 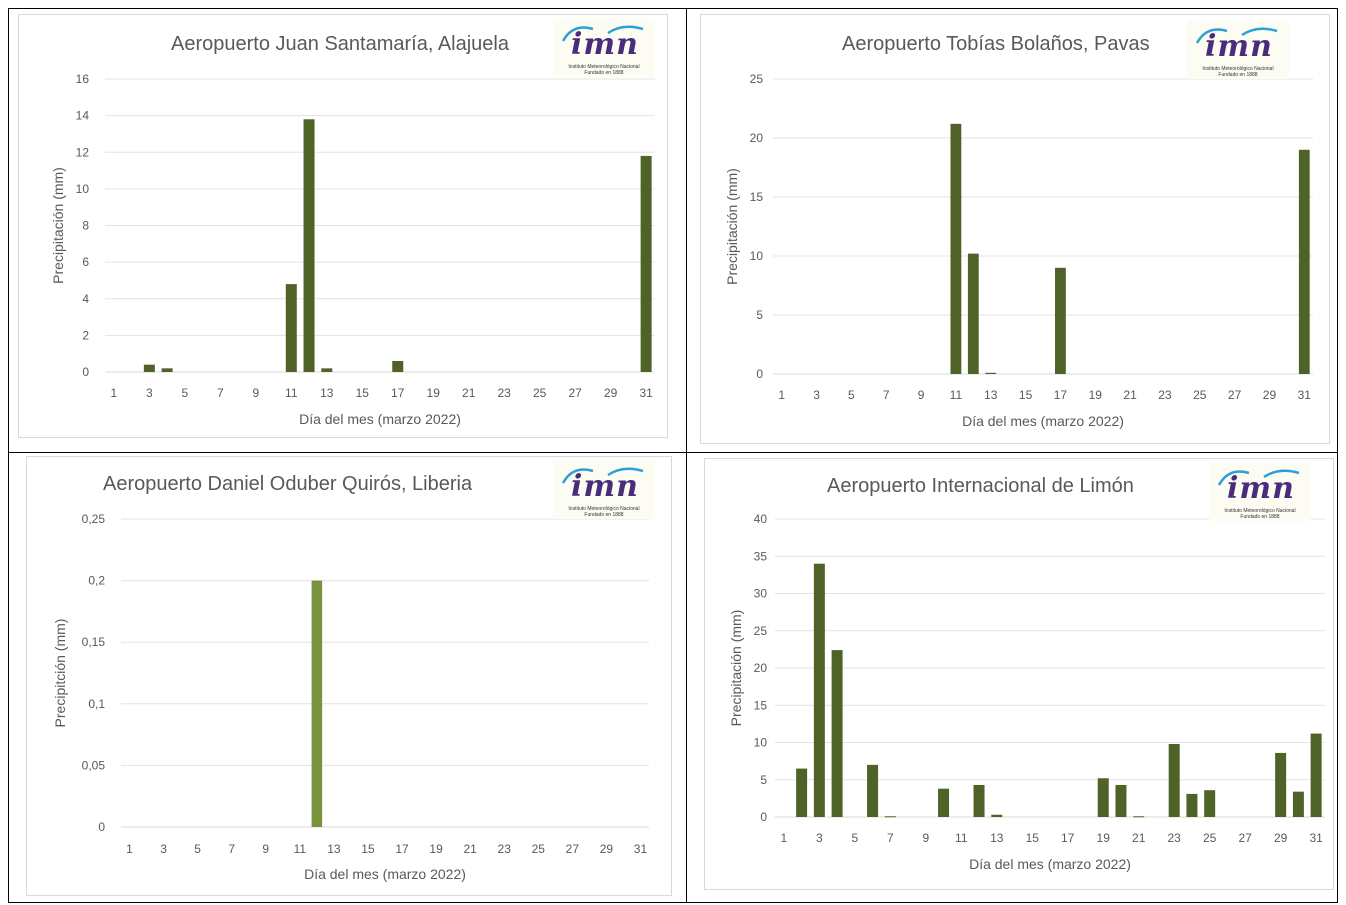 I want to click on chart-title: Aeropuerto Juan Santamaría, Alajuela, so click(x=340, y=44).